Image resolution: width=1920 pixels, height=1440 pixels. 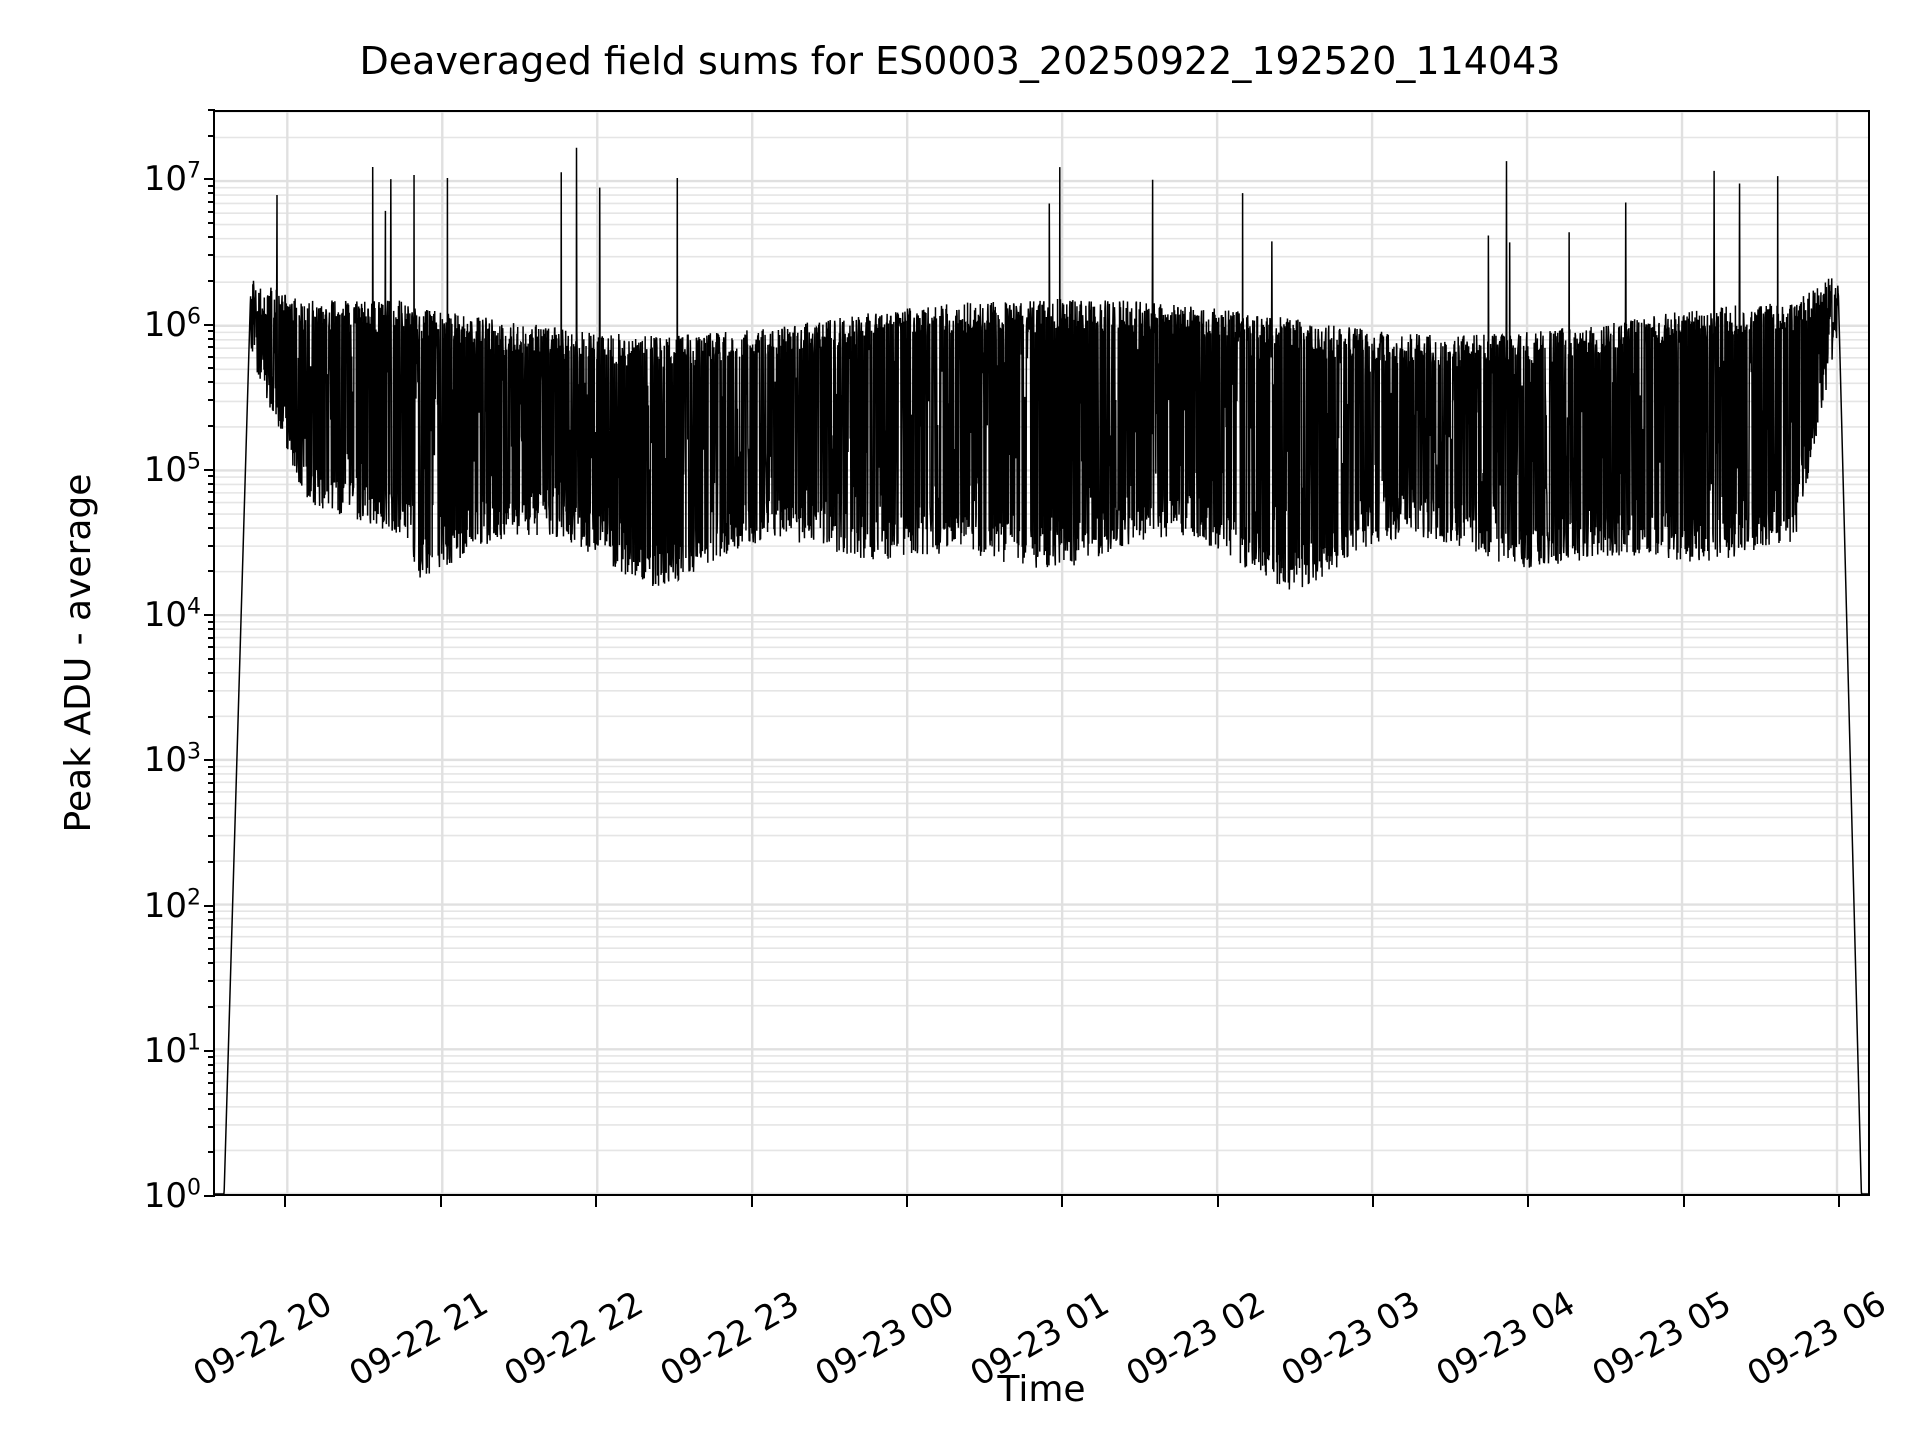 What do you see at coordinates (172, 1050) in the screenshot?
I see `y-tick-label-1: 101` at bounding box center [172, 1050].